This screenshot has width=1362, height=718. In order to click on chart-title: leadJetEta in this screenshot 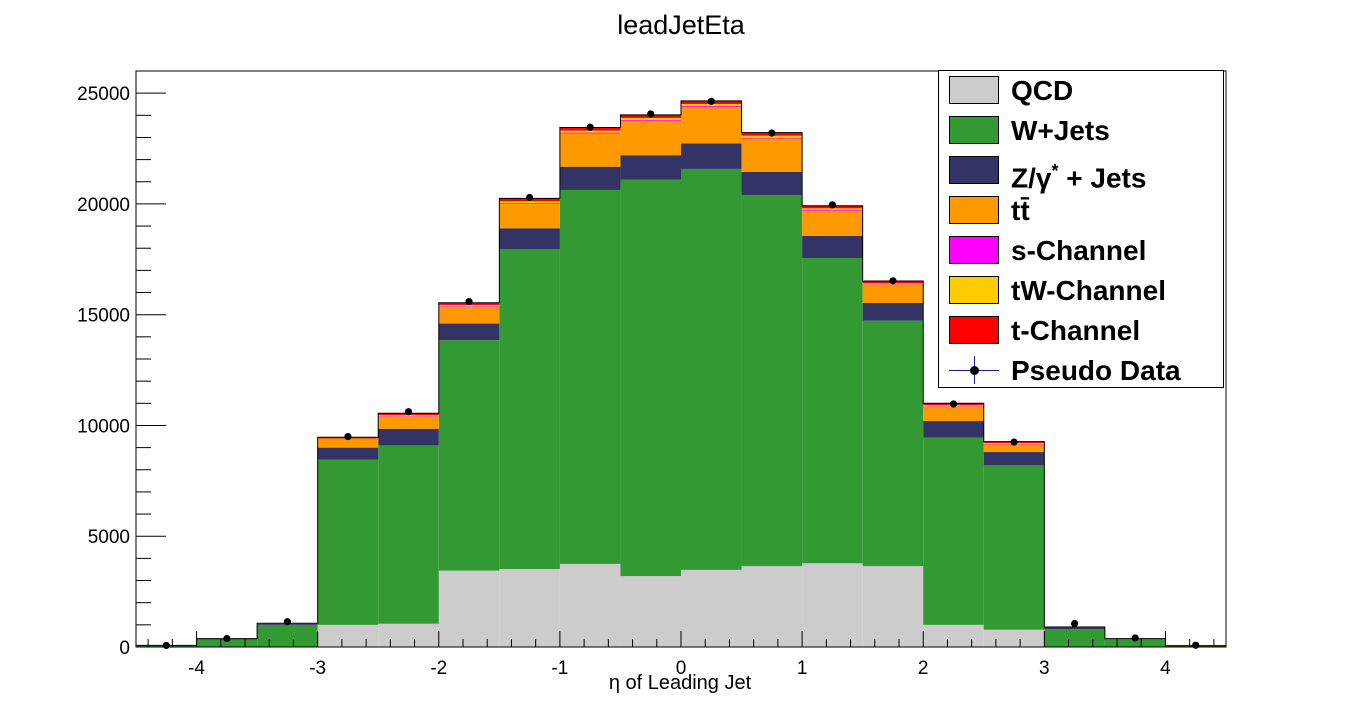, I will do `click(681, 25)`.